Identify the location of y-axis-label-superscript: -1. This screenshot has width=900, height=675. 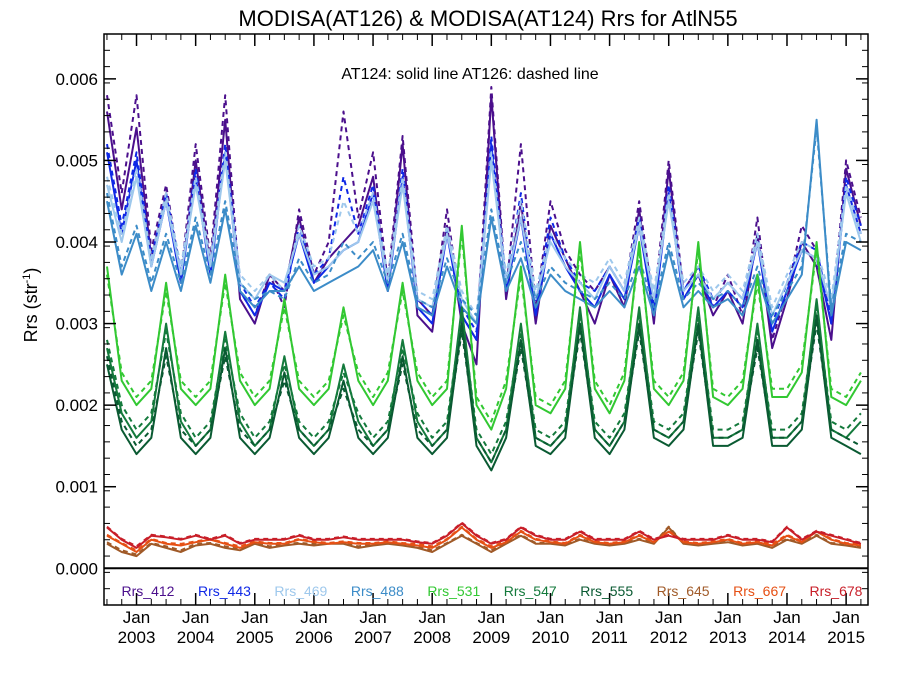
(27, 279).